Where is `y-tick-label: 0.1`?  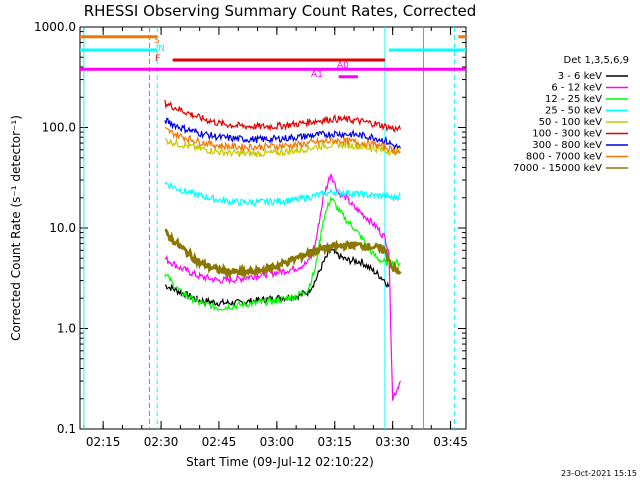
y-tick-label: 0.1 is located at coordinates (66, 429).